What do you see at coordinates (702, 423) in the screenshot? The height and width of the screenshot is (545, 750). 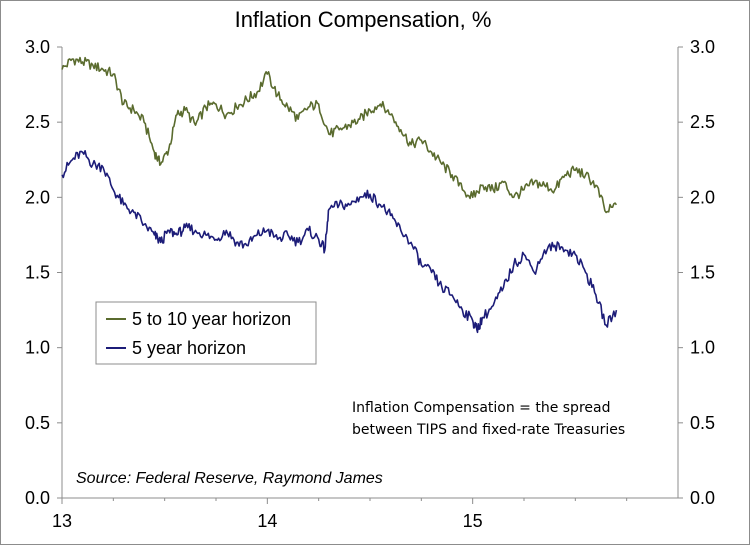 I see `y-tick-label-right: 0.5` at bounding box center [702, 423].